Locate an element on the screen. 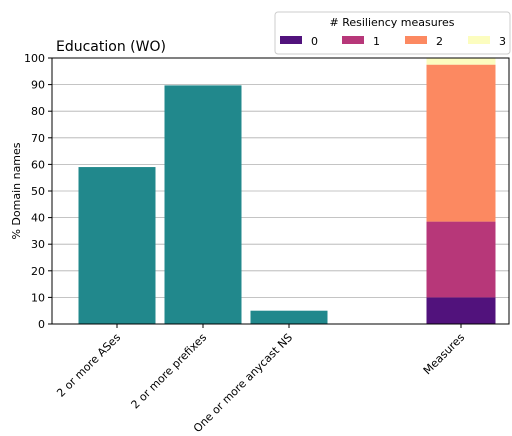 The height and width of the screenshot is (436, 512). y-tick-label: 90 is located at coordinates (38, 85).